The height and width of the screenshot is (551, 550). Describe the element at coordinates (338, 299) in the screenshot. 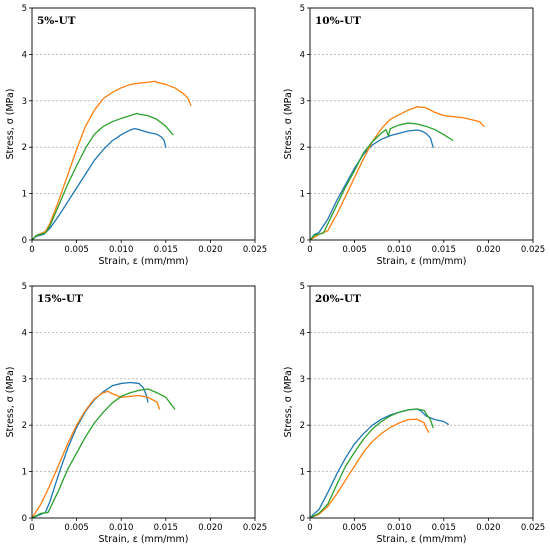

I see `panel-title: 20%-UT` at that location.